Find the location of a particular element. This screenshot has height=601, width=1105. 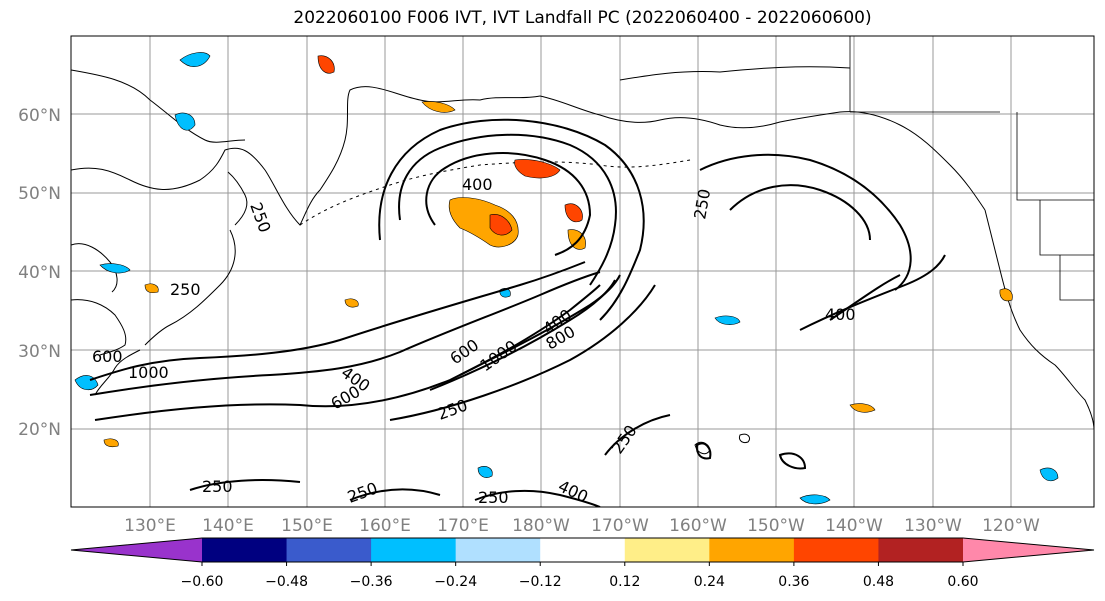

lat-label: 40°N is located at coordinates (39, 273).